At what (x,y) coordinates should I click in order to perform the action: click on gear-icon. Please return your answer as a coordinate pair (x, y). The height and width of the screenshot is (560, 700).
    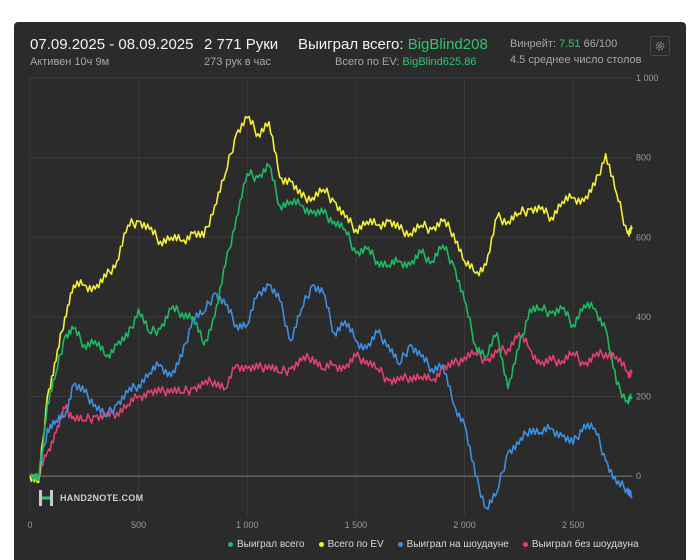
    Looking at the image, I should click on (660, 46).